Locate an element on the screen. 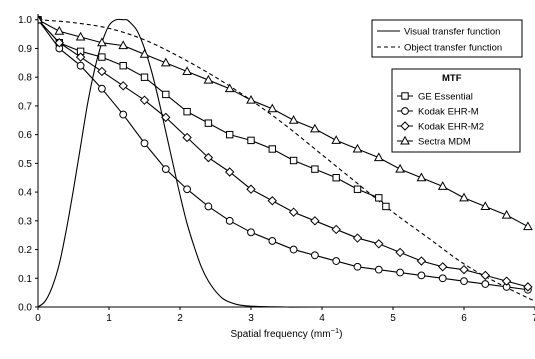  y-tick-label: 0.3 is located at coordinates (25, 221).